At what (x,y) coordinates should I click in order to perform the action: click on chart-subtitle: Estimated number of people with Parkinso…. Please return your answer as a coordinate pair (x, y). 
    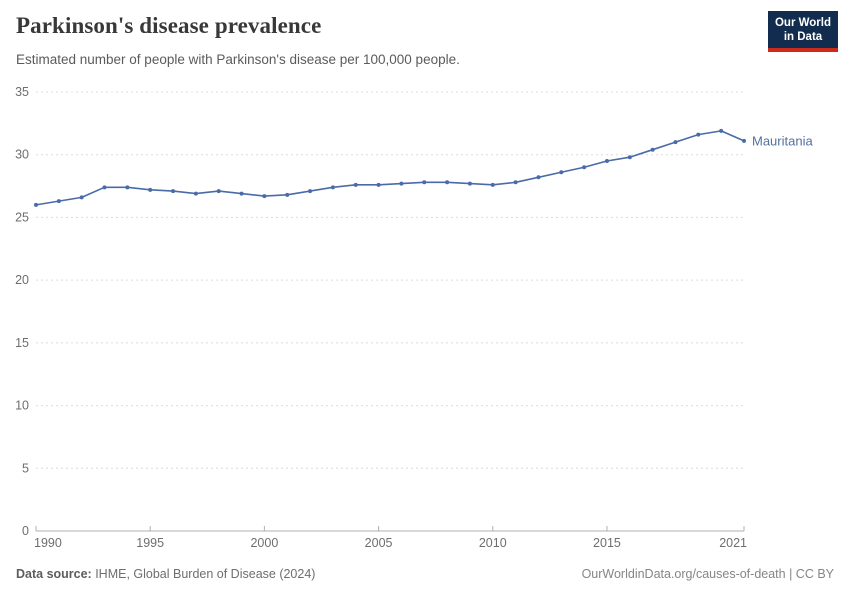
    Looking at the image, I should click on (238, 59).